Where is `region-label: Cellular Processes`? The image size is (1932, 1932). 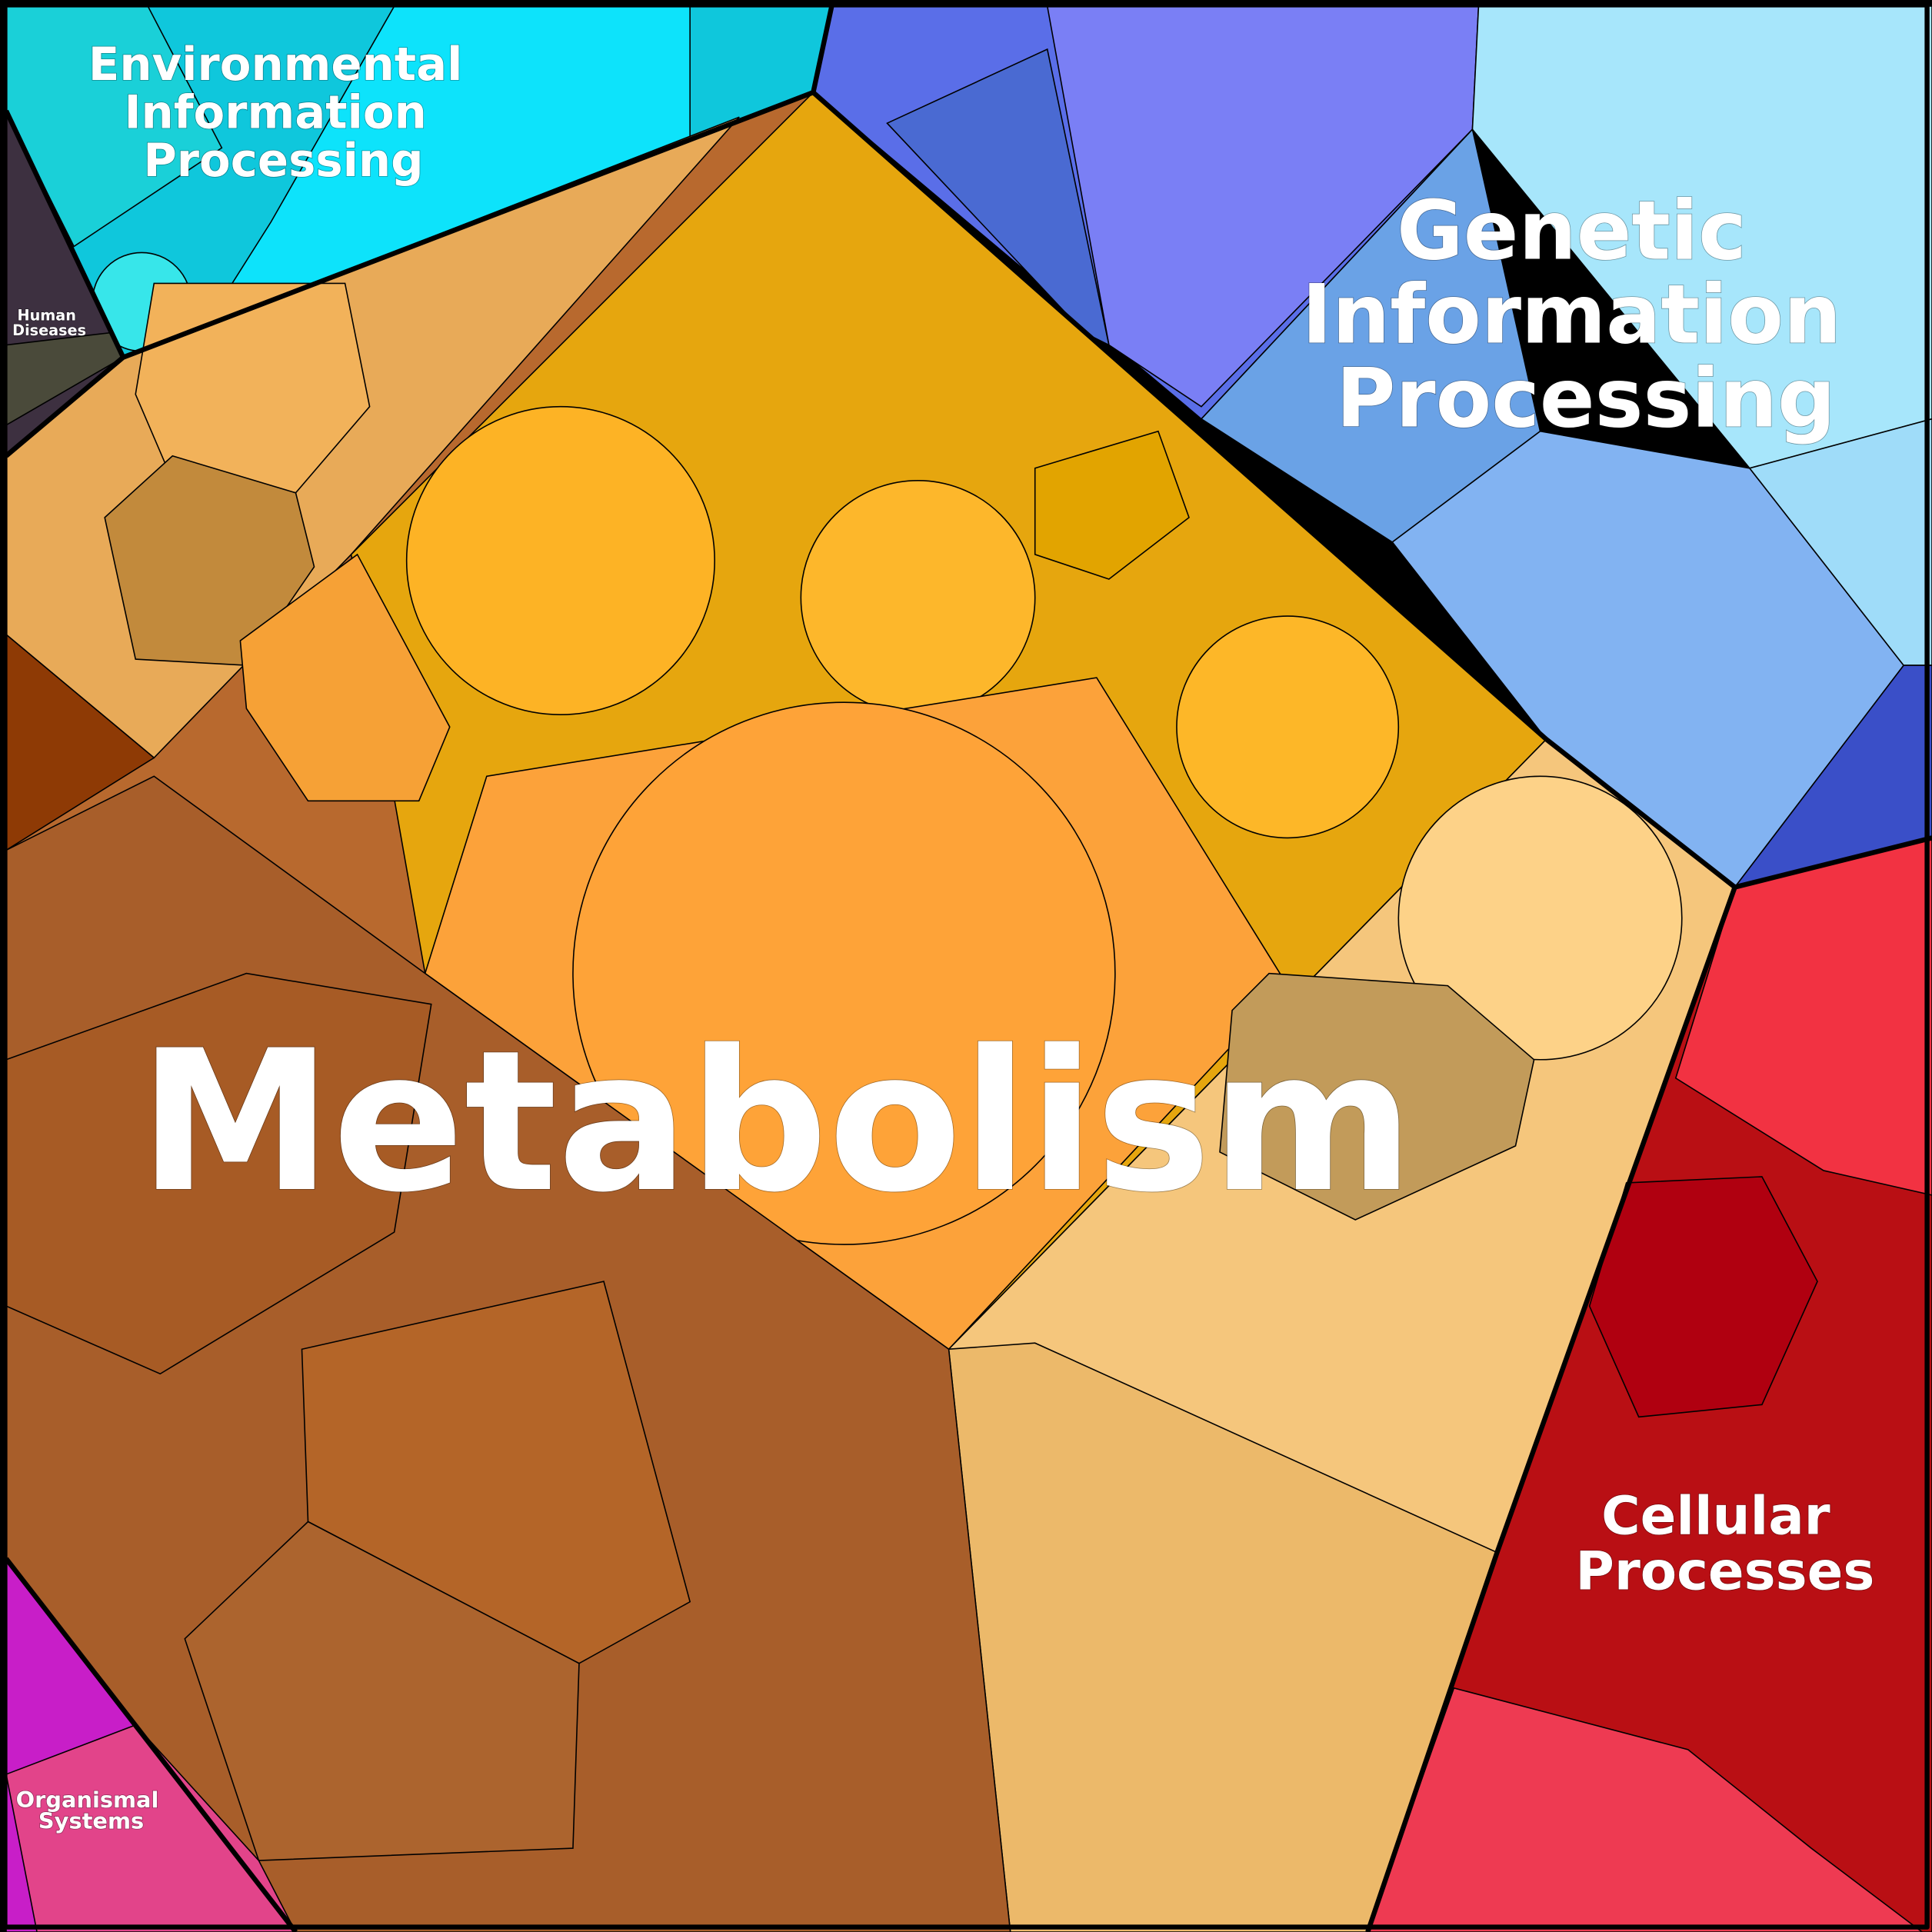 region-label: Cellular Processes is located at coordinates (1724, 1544).